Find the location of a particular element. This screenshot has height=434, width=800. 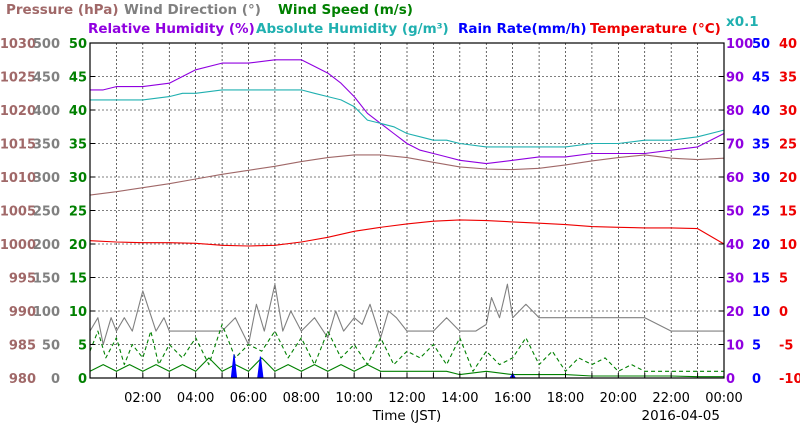

wind-speed-tick-label: 15 is located at coordinates (78, 279).